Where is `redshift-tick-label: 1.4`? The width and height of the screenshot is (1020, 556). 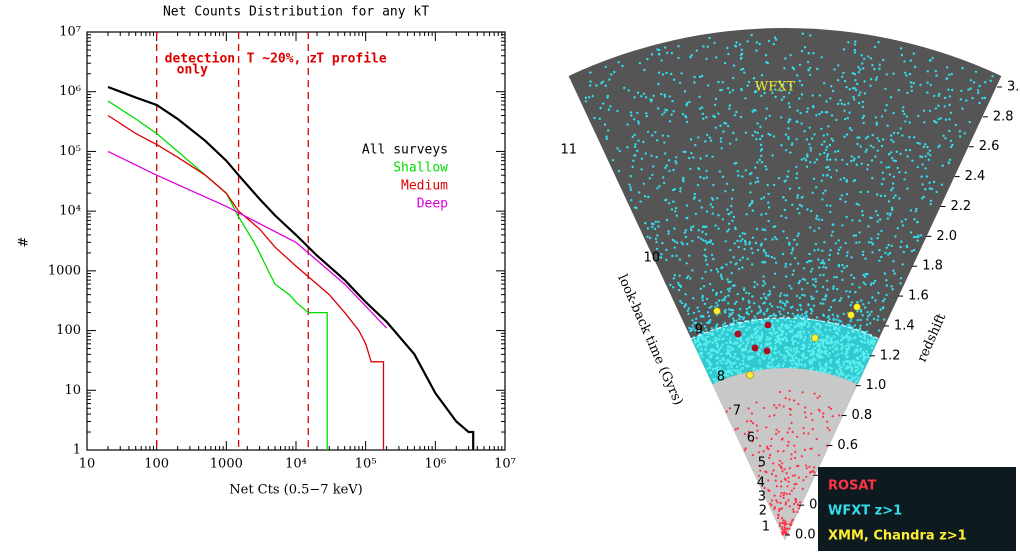 redshift-tick-label: 1.4 is located at coordinates (904, 325).